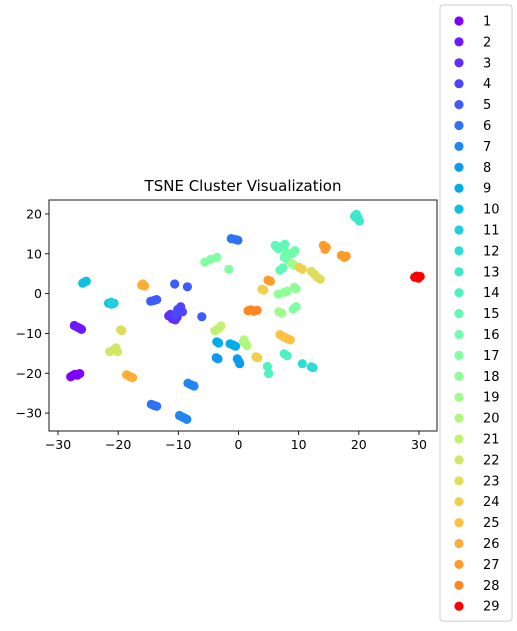 The height and width of the screenshot is (631, 517). Describe the element at coordinates (487, 126) in the screenshot. I see `legend-label: 6` at that location.